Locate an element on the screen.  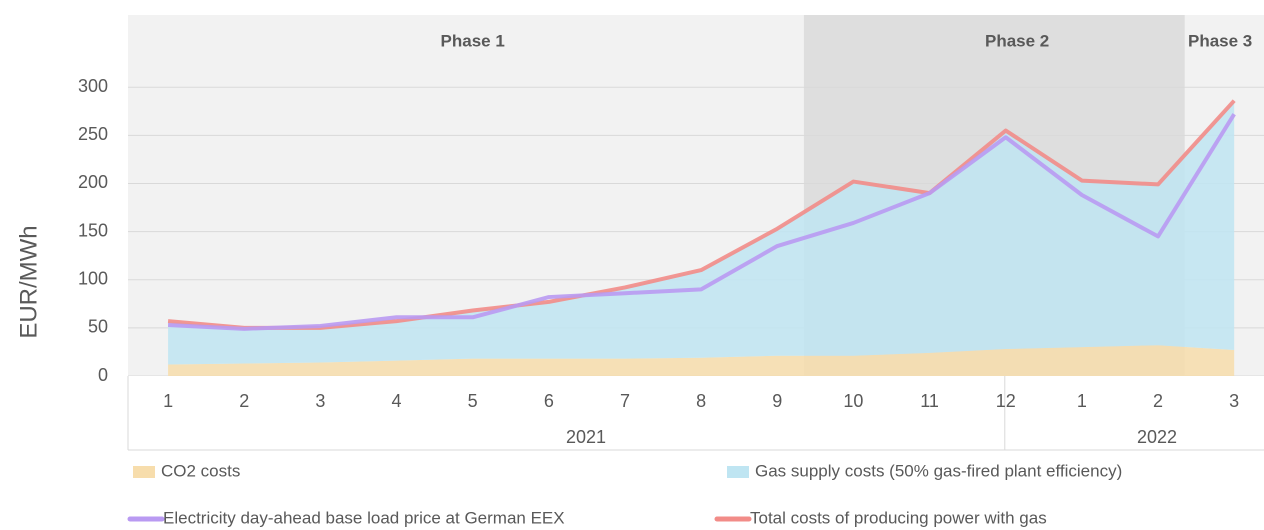
x-tick-label: 8 is located at coordinates (701, 401).